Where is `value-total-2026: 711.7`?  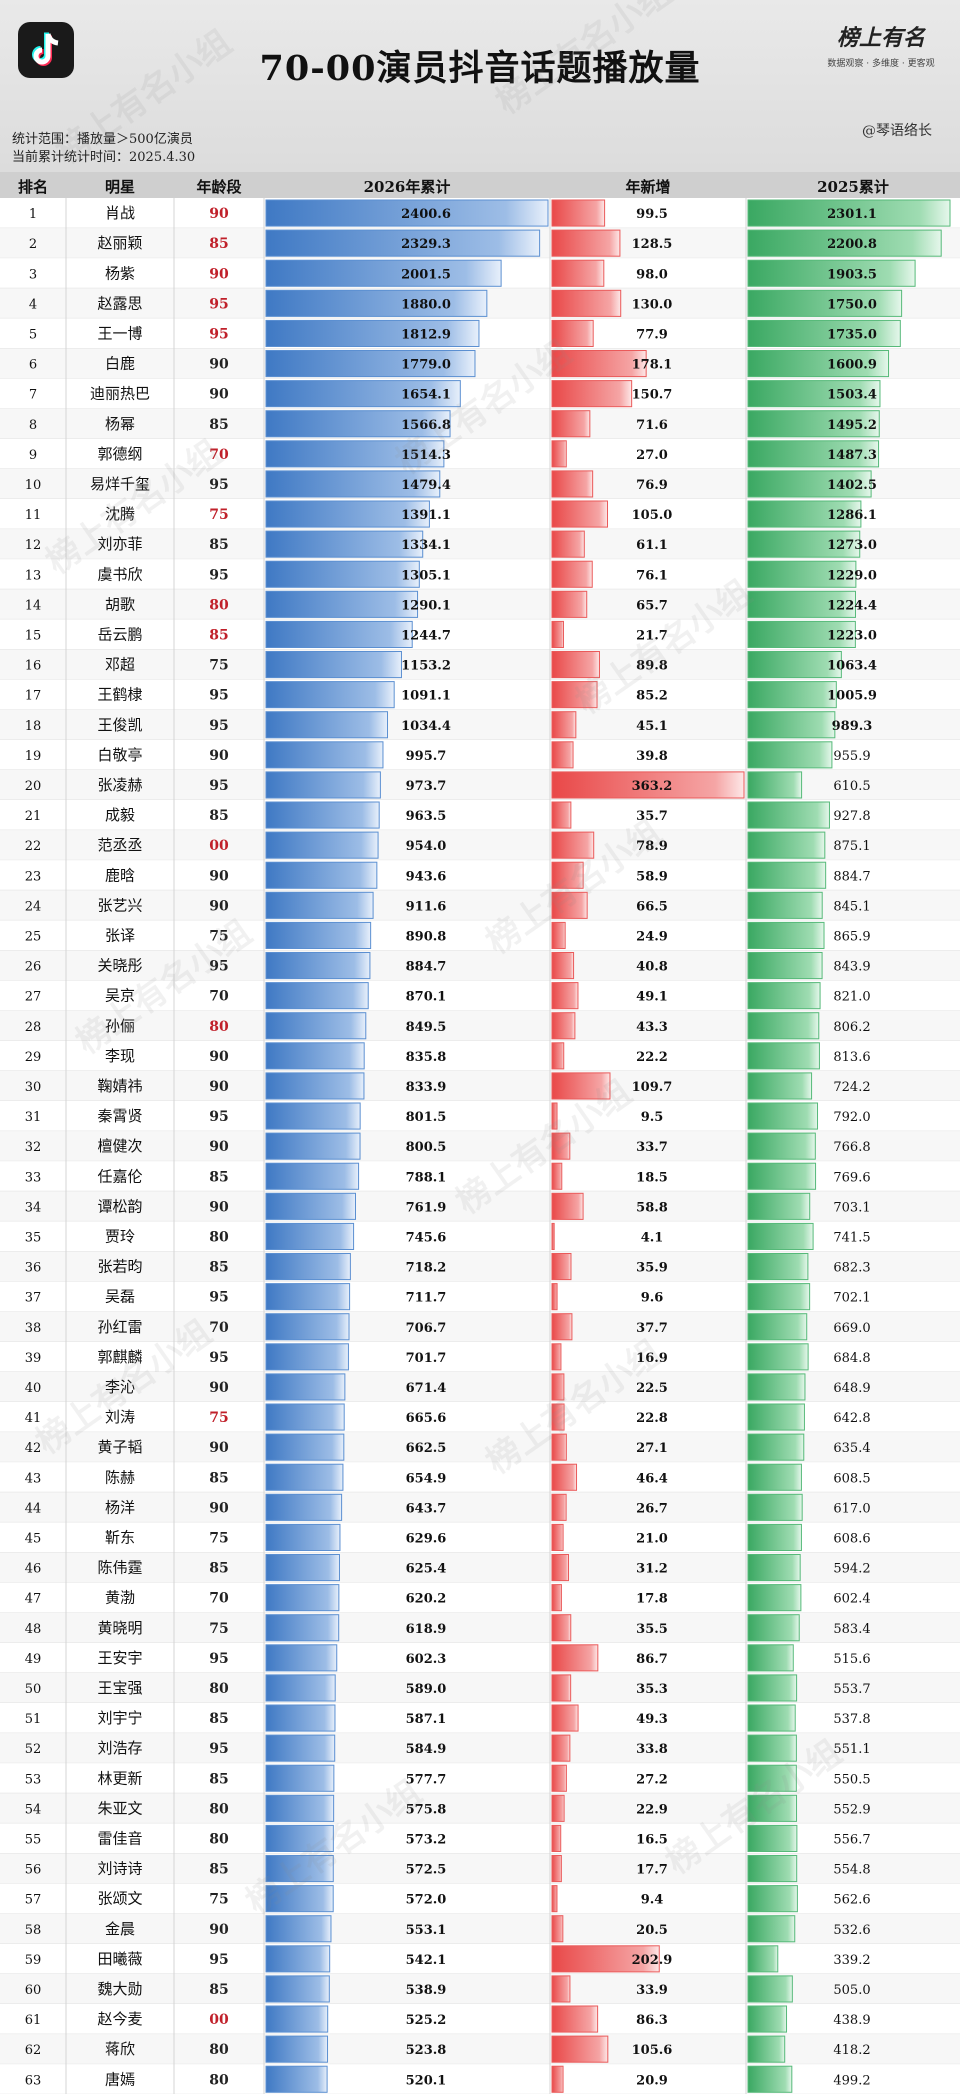 value-total-2026: 711.7 is located at coordinates (426, 1298).